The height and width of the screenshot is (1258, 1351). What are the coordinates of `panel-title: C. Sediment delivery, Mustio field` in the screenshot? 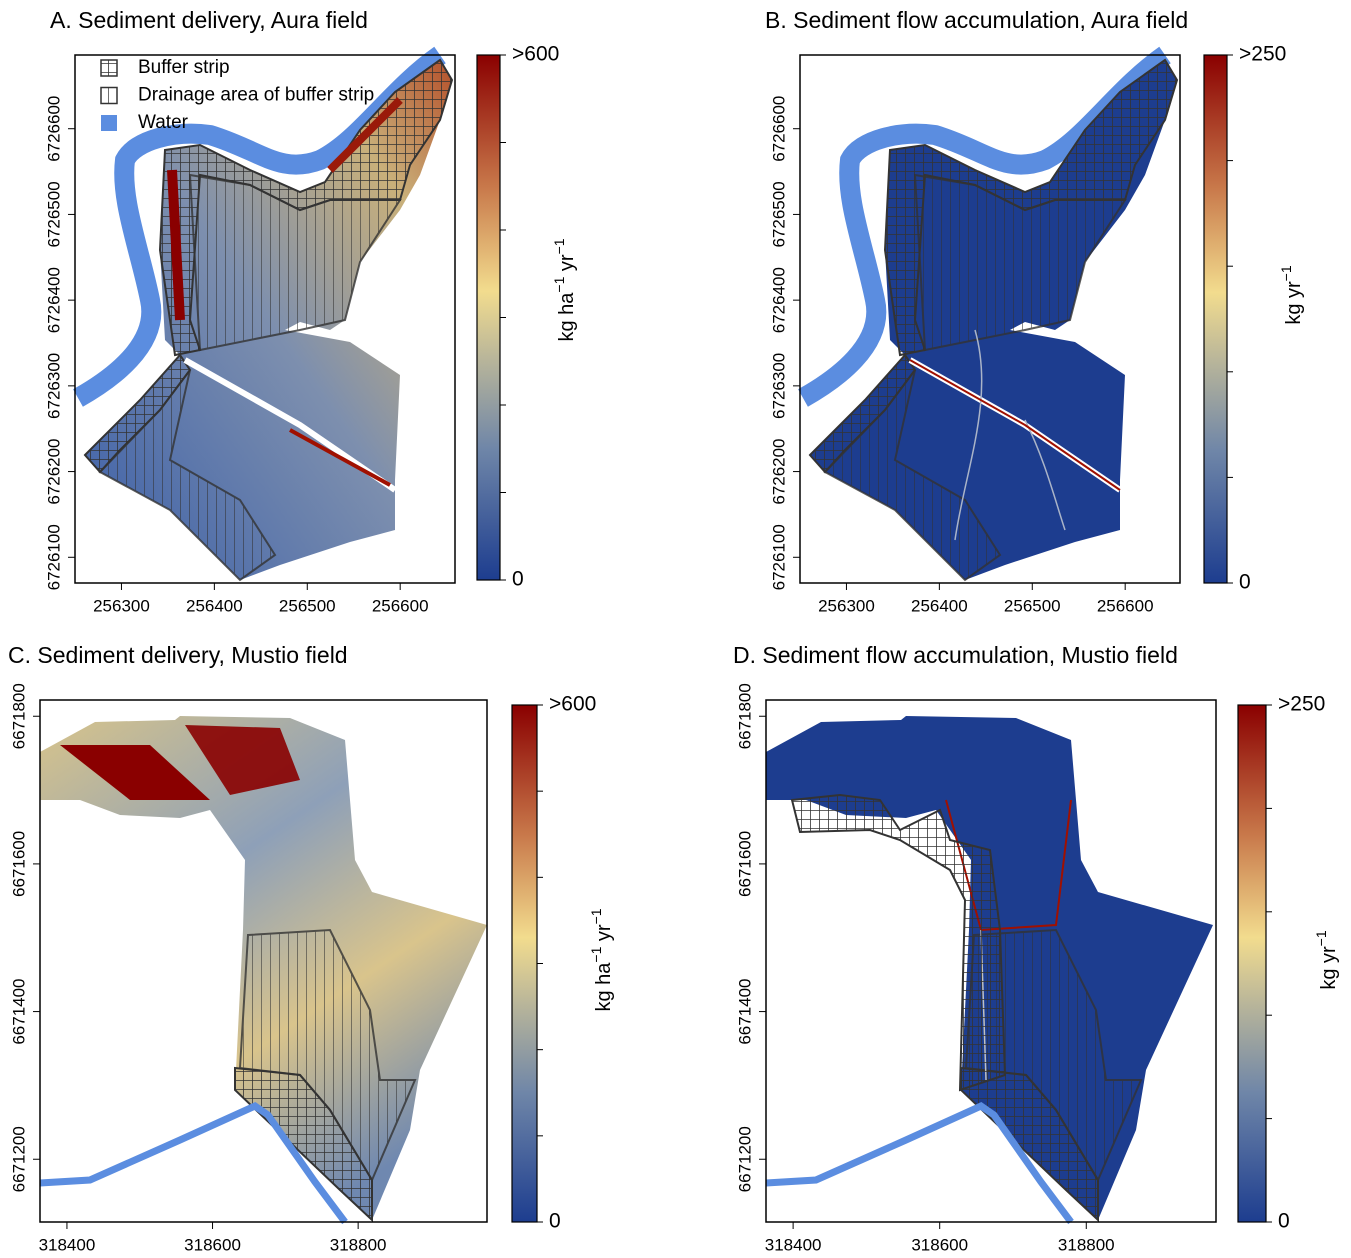 It's located at (178, 655).